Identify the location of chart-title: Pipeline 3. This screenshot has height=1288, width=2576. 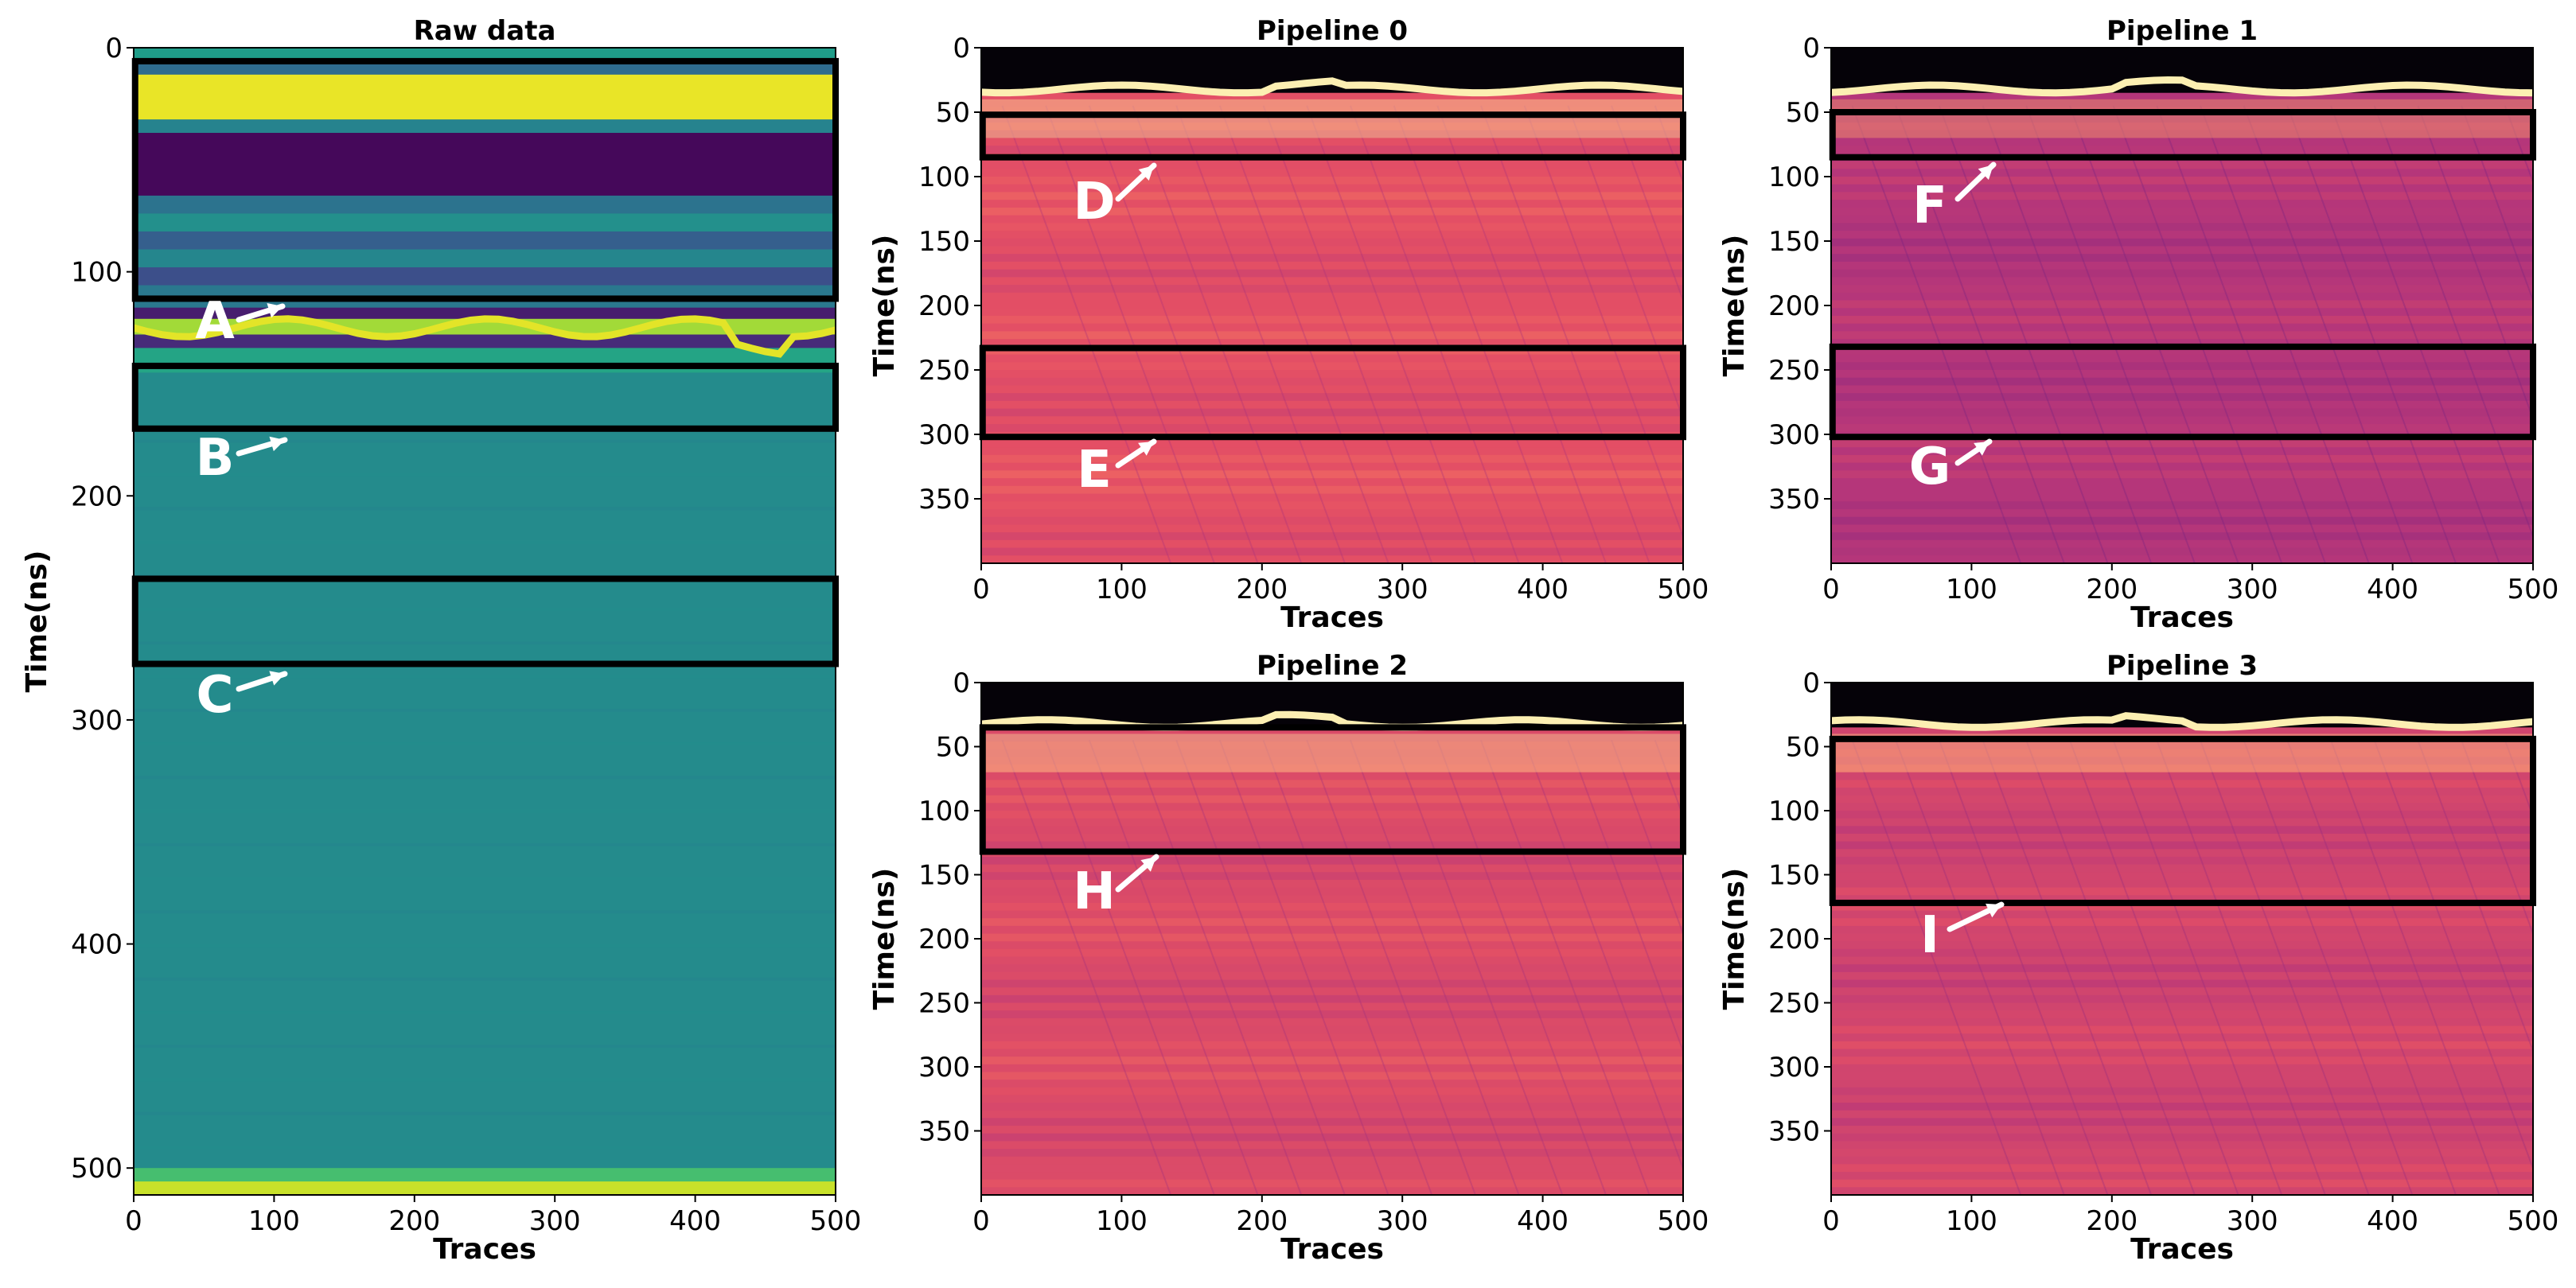
(2182, 666).